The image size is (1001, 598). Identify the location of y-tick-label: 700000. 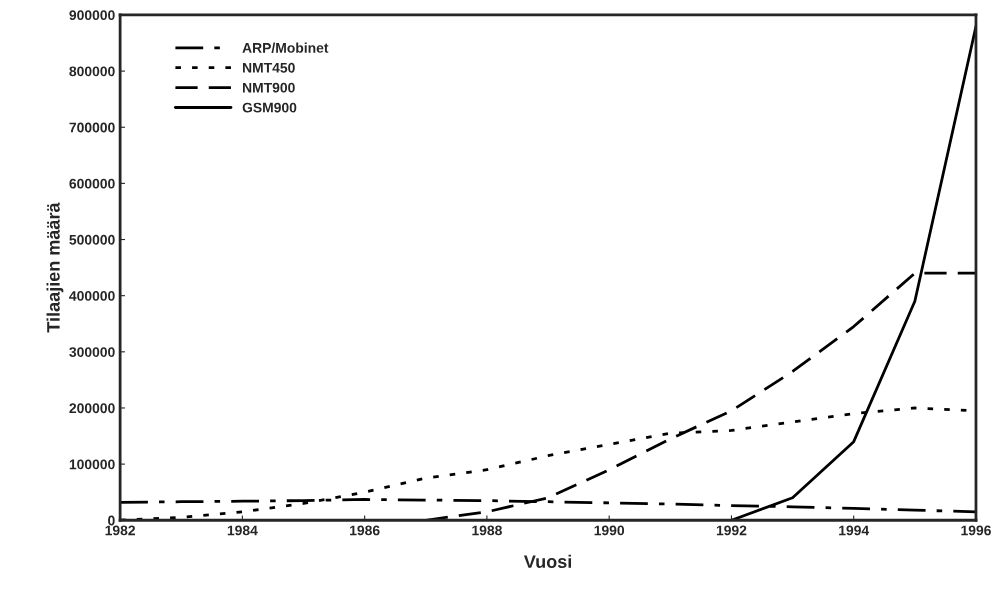
(92, 127).